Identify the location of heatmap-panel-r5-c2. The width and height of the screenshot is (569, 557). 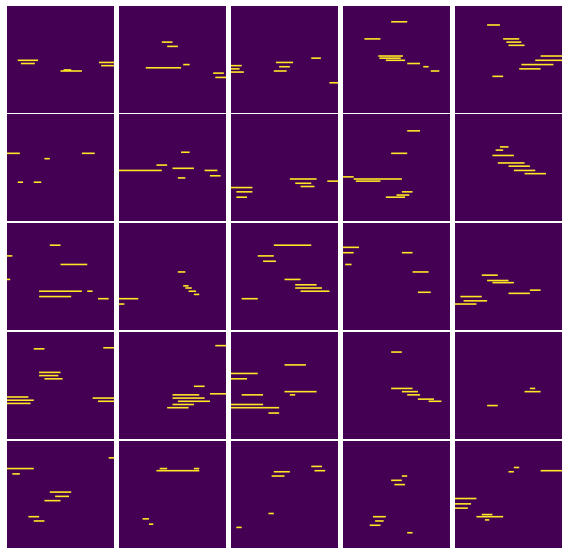
(172, 494).